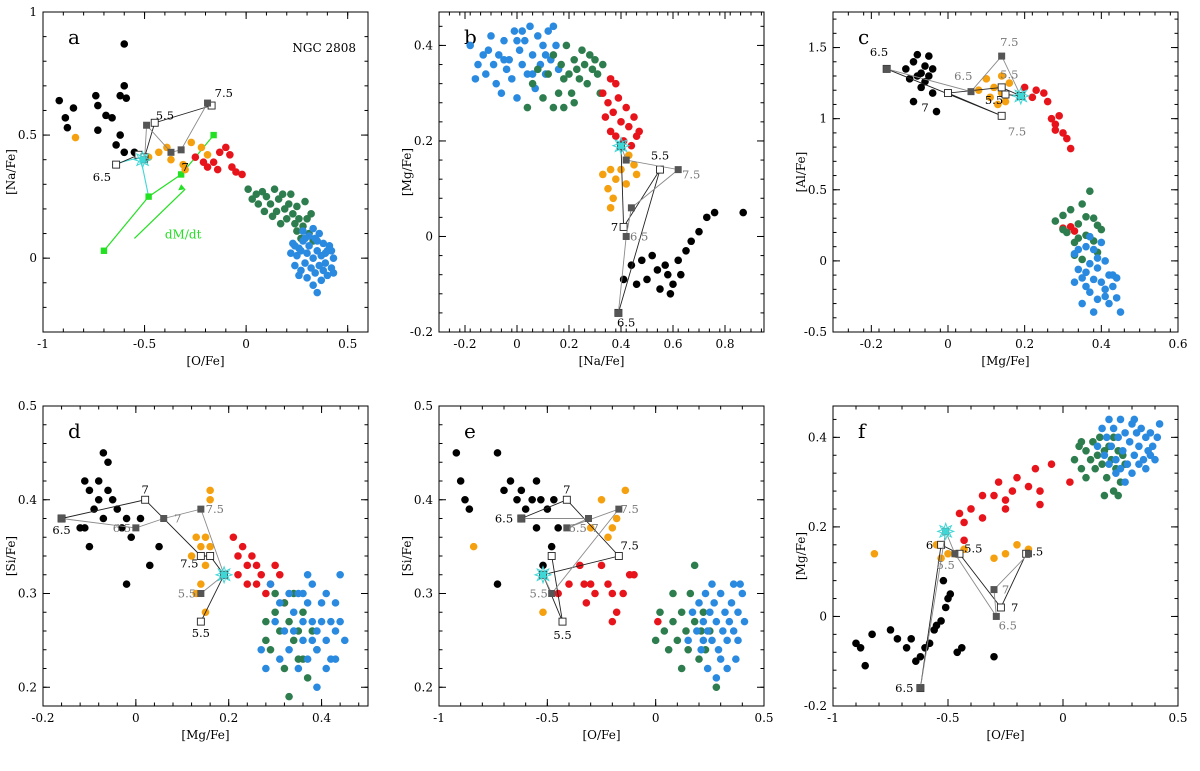 This screenshot has height=771, width=1200. I want to click on y-axis-label: [Na/Fe], so click(11, 172).